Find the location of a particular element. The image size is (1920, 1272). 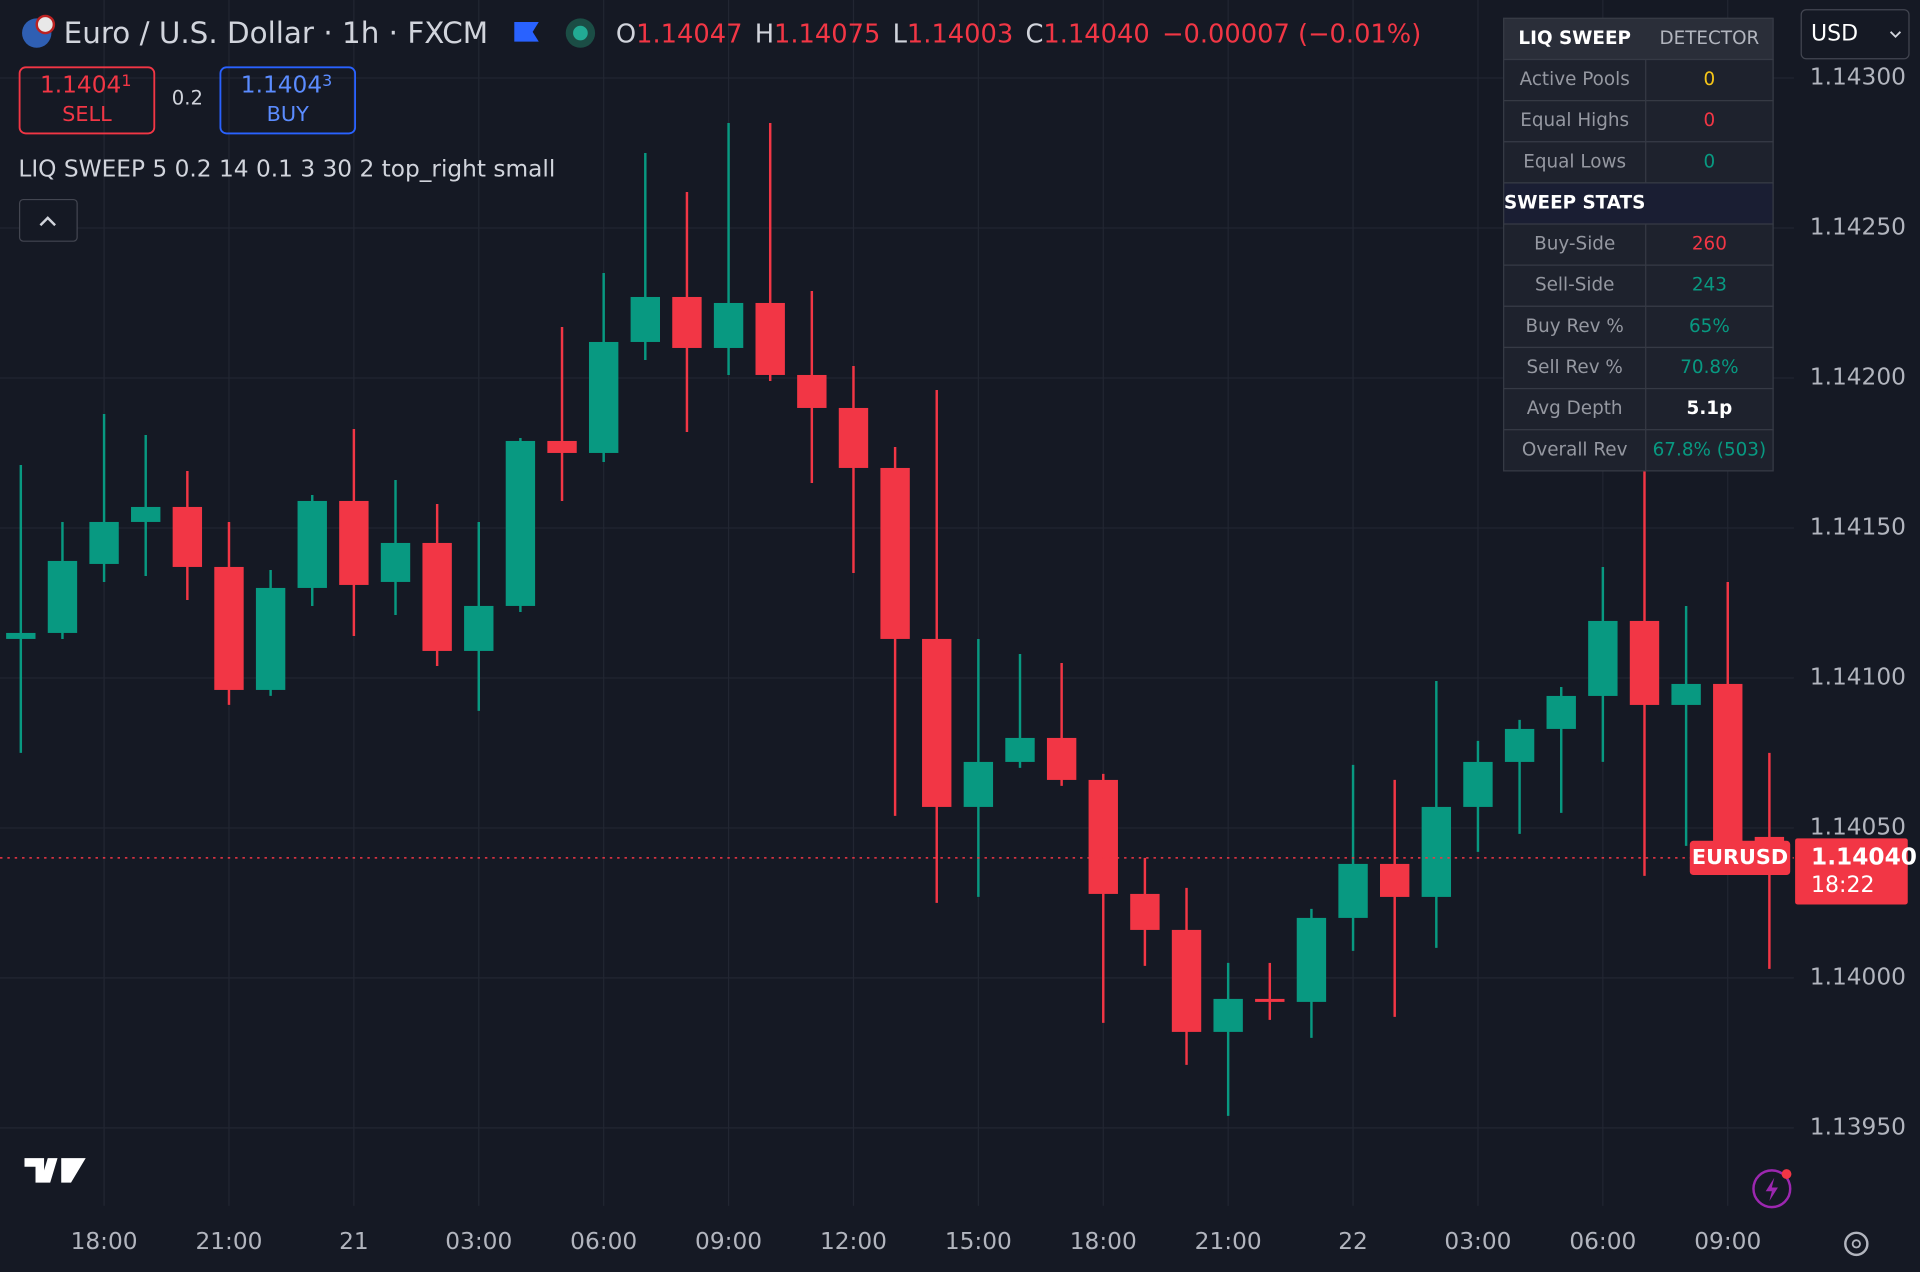

y-tick-label: 1.14100 is located at coordinates (1858, 676).